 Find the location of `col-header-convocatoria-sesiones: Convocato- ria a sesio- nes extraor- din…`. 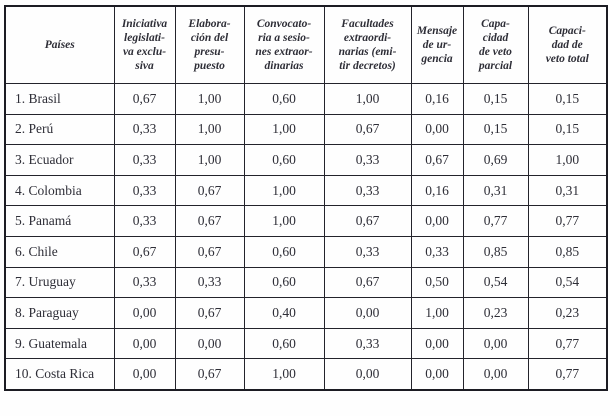

col-header-convocatoria-sesiones: Convocato- ria a sesio- nes extraor- din… is located at coordinates (284, 44).